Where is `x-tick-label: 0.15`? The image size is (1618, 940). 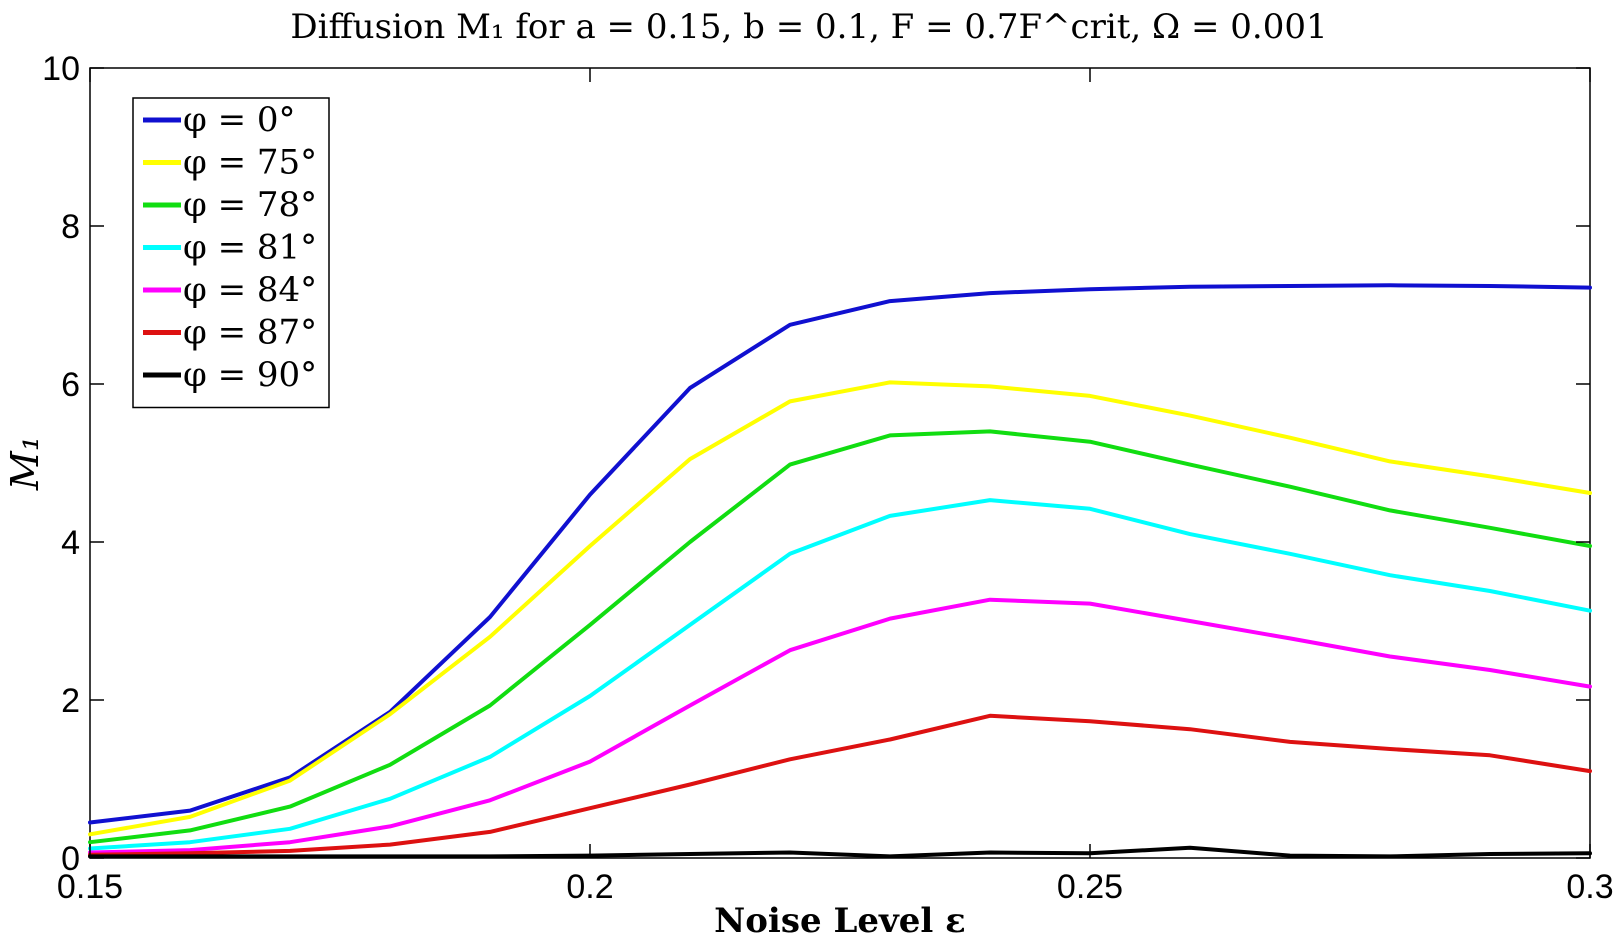
x-tick-label: 0.15 is located at coordinates (90, 887).